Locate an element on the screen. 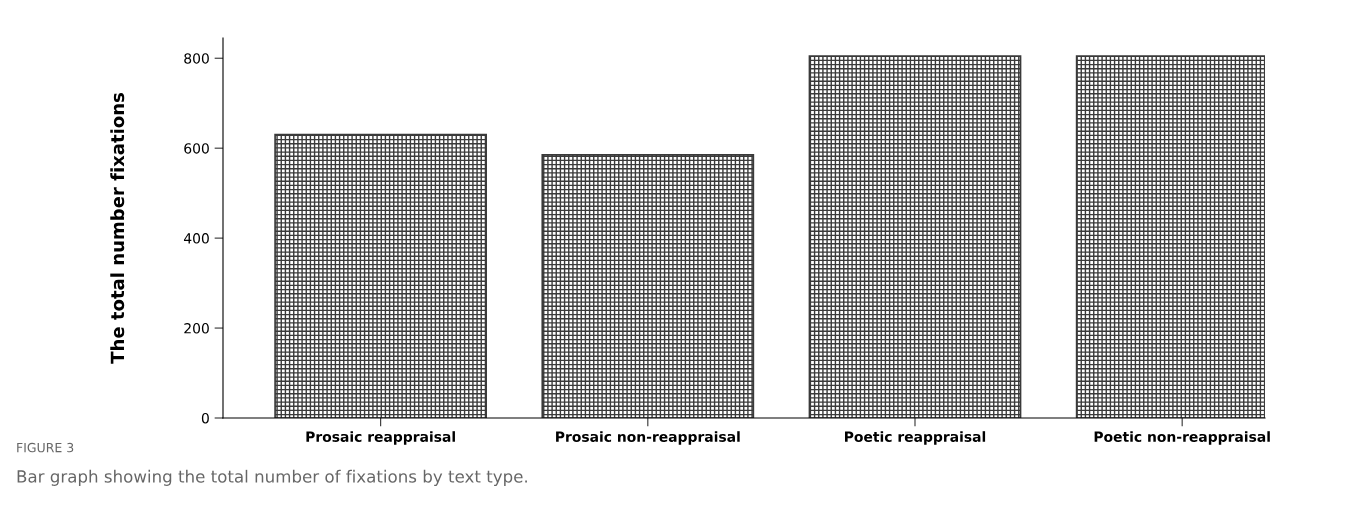  y-tick-label: 0 is located at coordinates (205, 418).